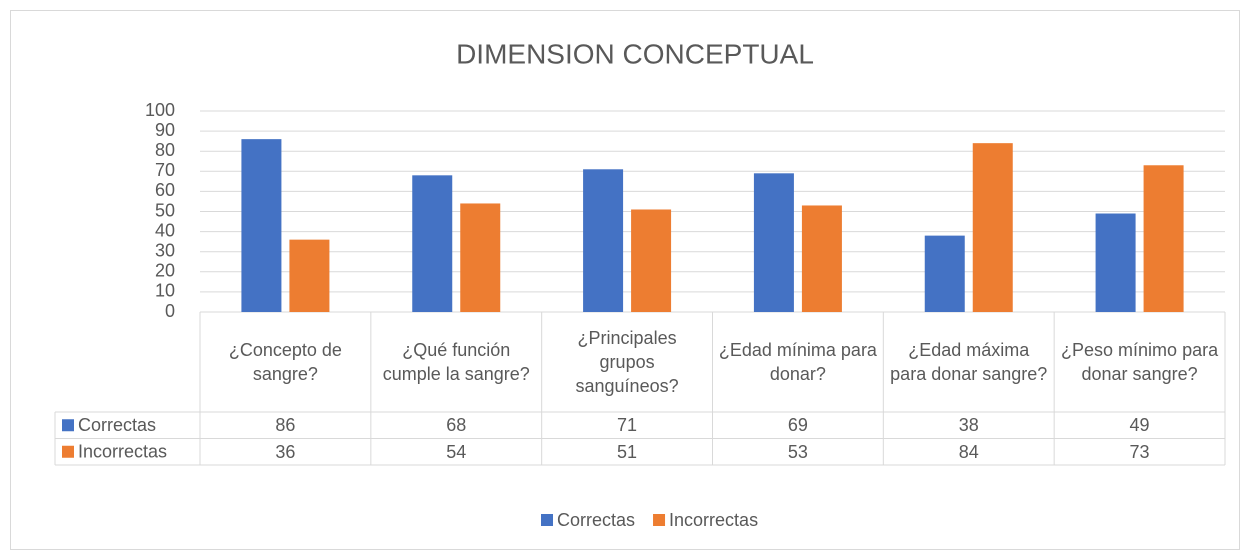 The height and width of the screenshot is (552, 1242). I want to click on category-label: ¿Qué función cumple la sangre?, so click(456, 362).